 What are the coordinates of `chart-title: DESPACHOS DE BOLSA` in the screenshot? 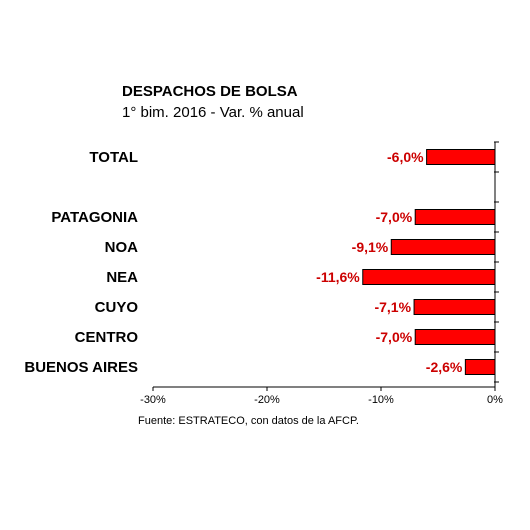 It's located at (210, 91).